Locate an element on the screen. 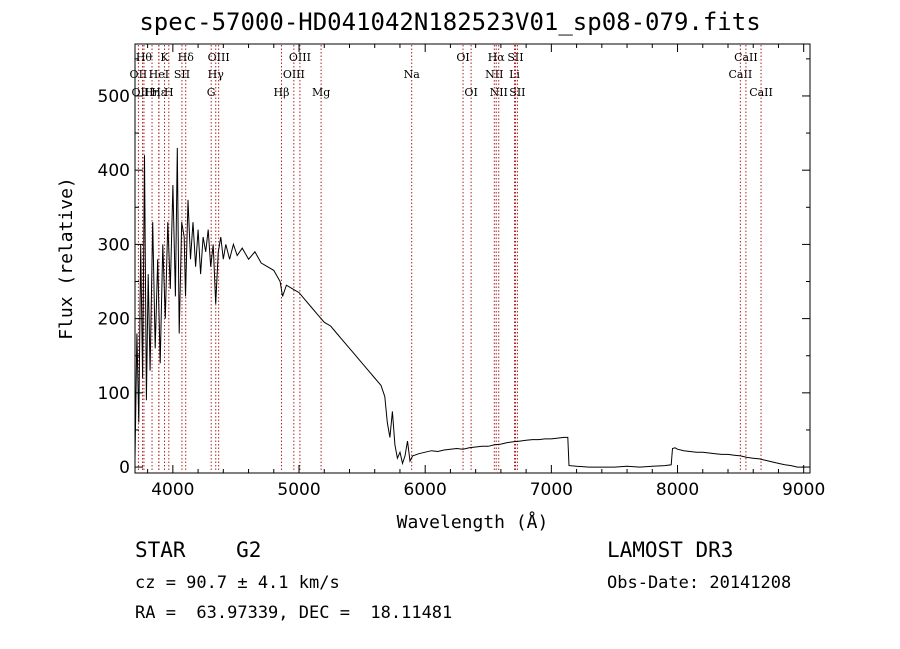 The width and height of the screenshot is (900, 649). x-tick-label: 6000 is located at coordinates (425, 490).